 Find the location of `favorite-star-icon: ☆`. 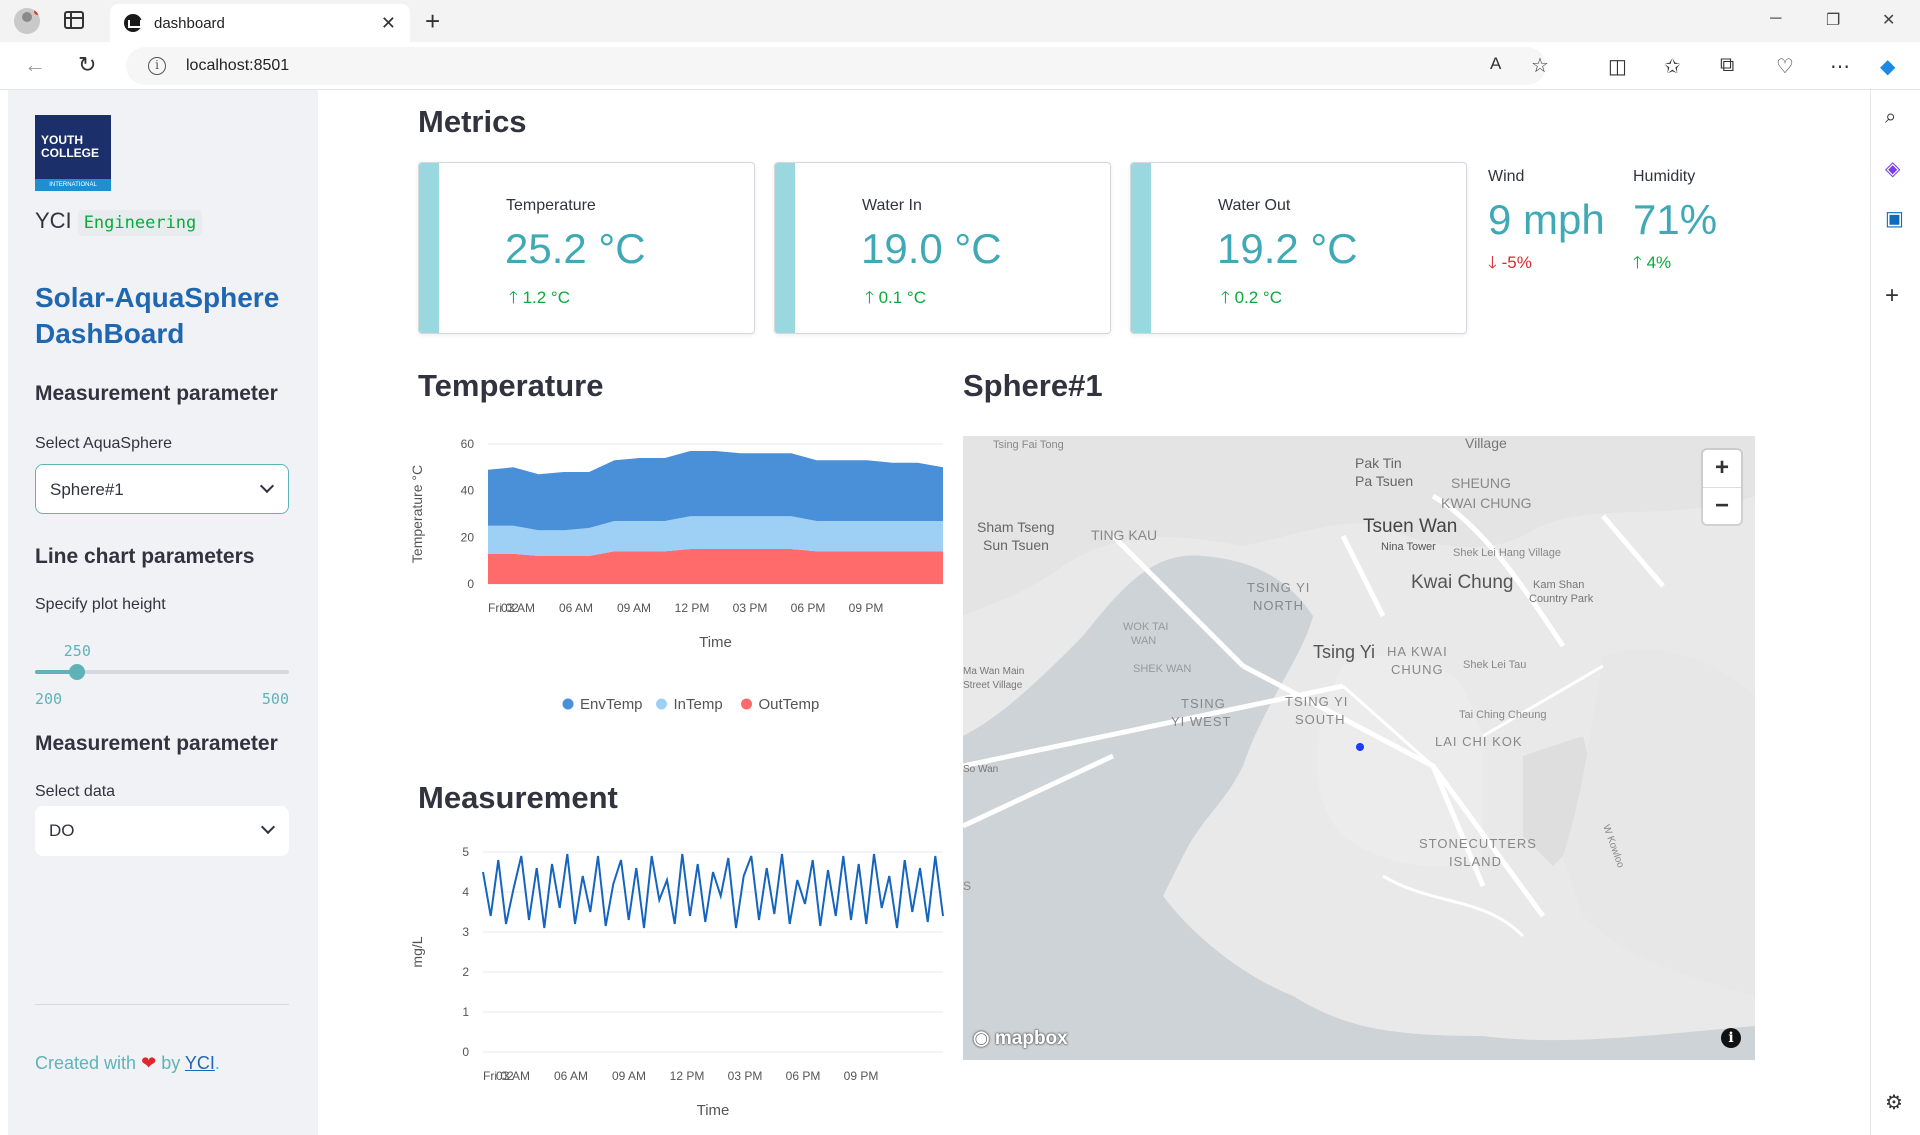

favorite-star-icon: ☆ is located at coordinates (1540, 66).